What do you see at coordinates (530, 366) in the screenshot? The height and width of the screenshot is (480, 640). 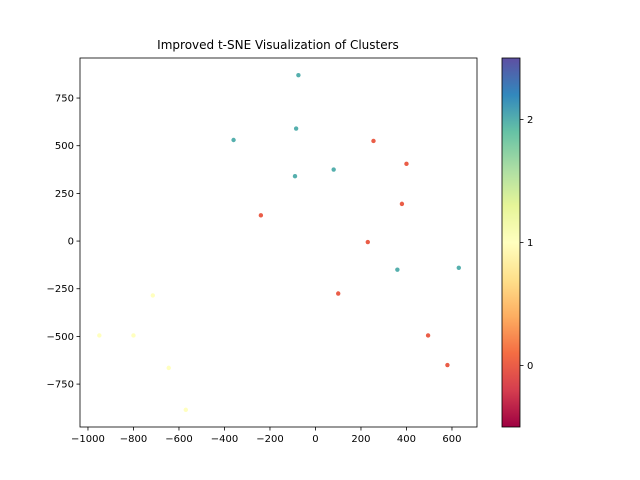 I see `colorbar-tick-label: 0` at bounding box center [530, 366].